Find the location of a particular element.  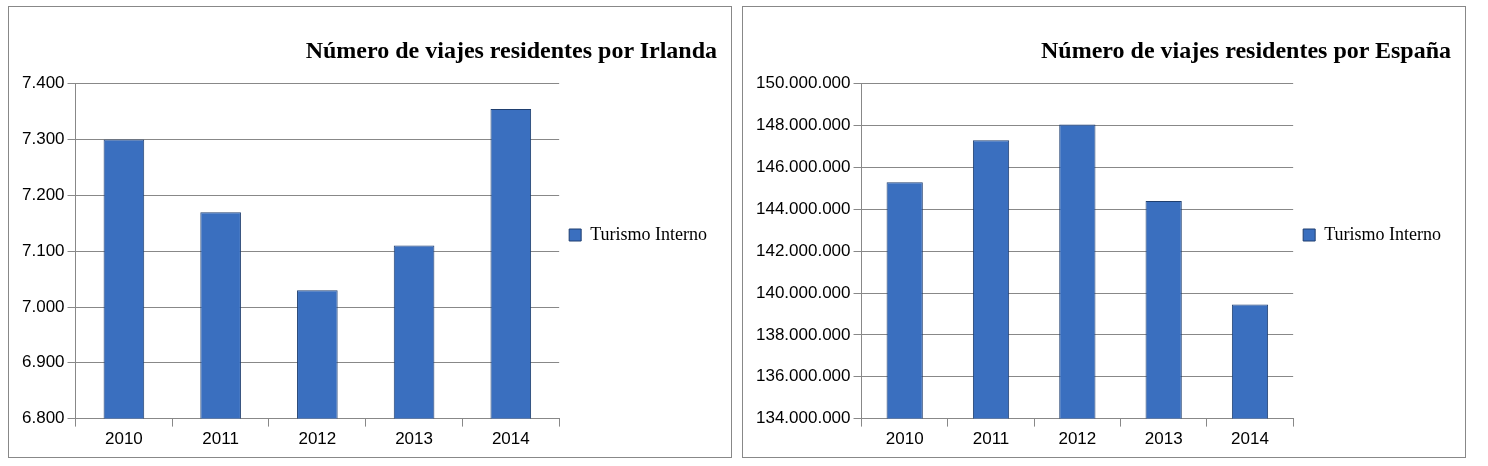

y-tick-label: 7.100 is located at coordinates (43, 250).